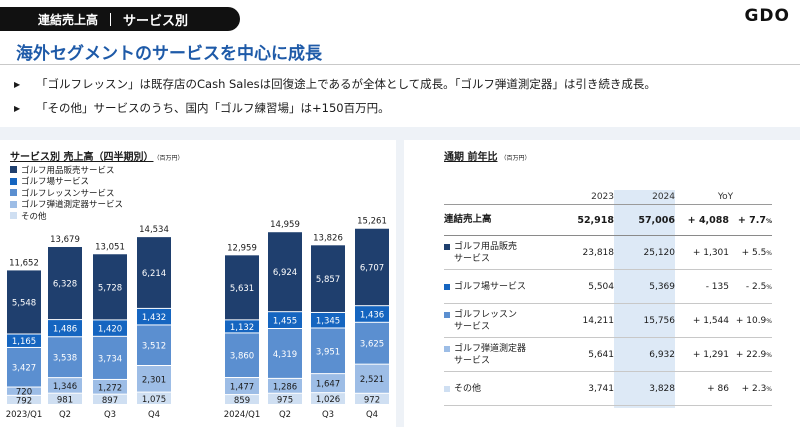 This screenshot has height=427, width=800. Describe the element at coordinates (154, 230) in the screenshot. I see `total-label: 14,534` at that location.